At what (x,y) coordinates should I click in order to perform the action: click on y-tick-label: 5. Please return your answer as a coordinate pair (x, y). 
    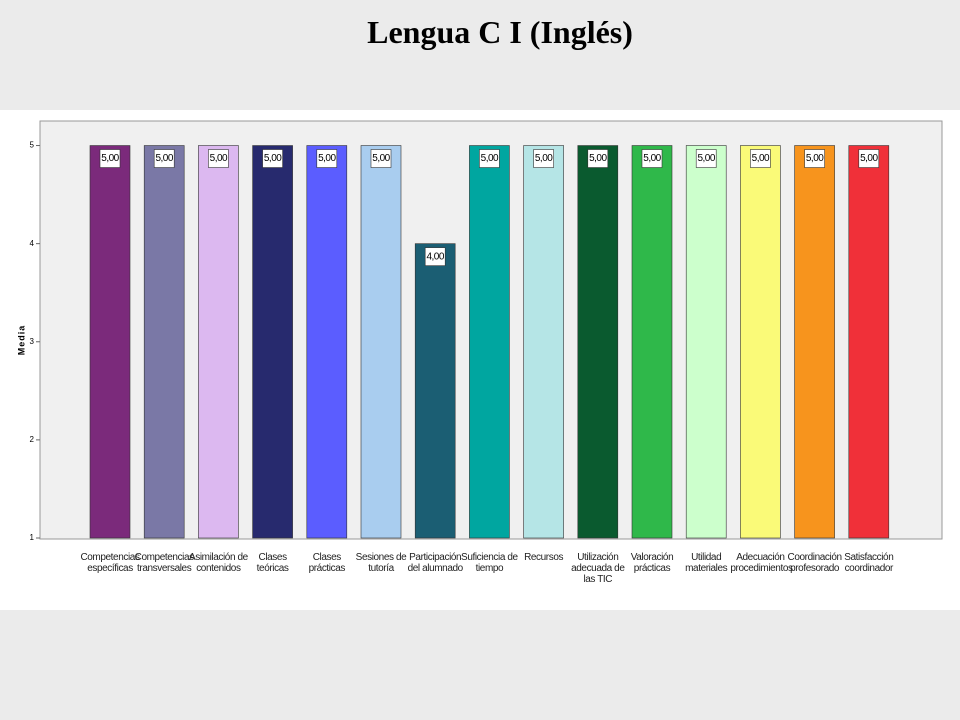
    Looking at the image, I should click on (32, 145).